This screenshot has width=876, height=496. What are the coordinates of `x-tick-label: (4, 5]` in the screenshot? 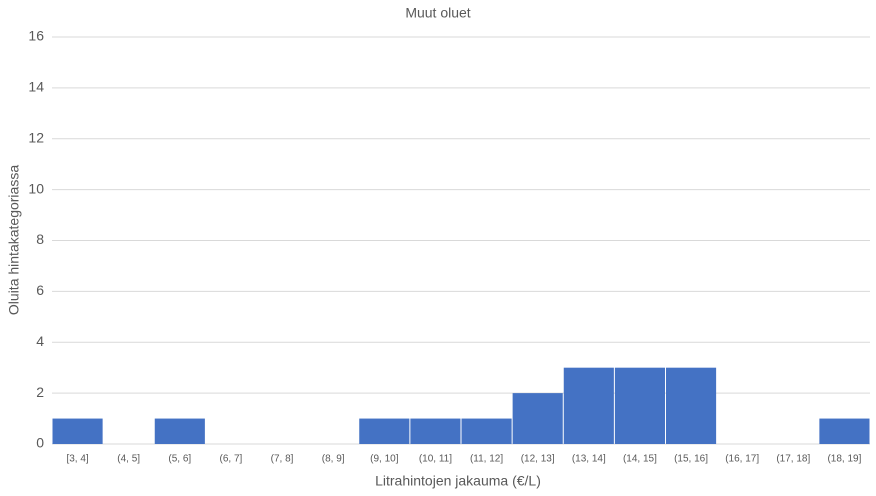 It's located at (128, 459).